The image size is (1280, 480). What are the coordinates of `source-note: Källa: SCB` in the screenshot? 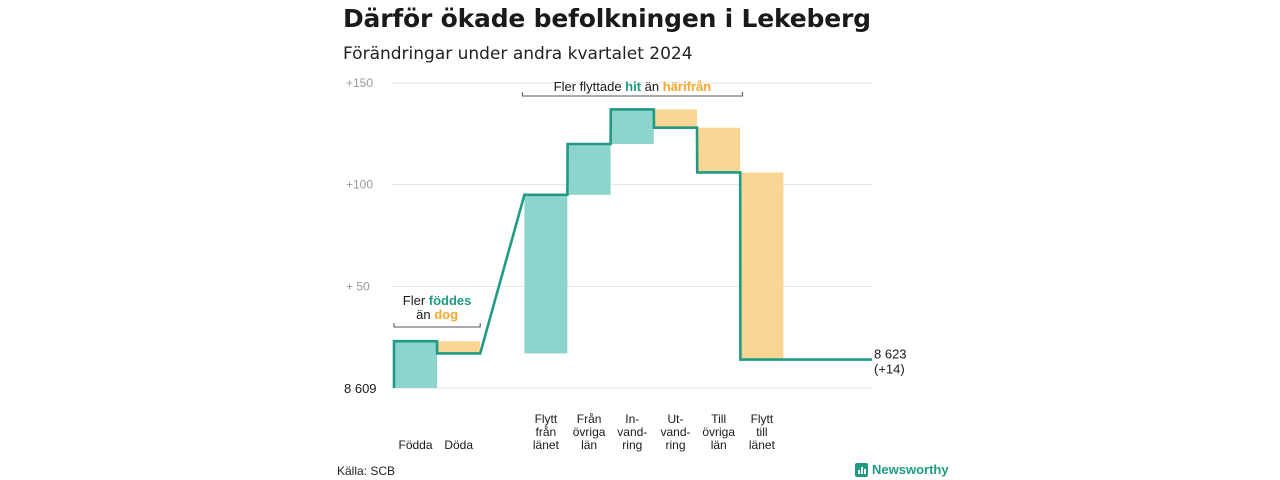 It's located at (366, 471).